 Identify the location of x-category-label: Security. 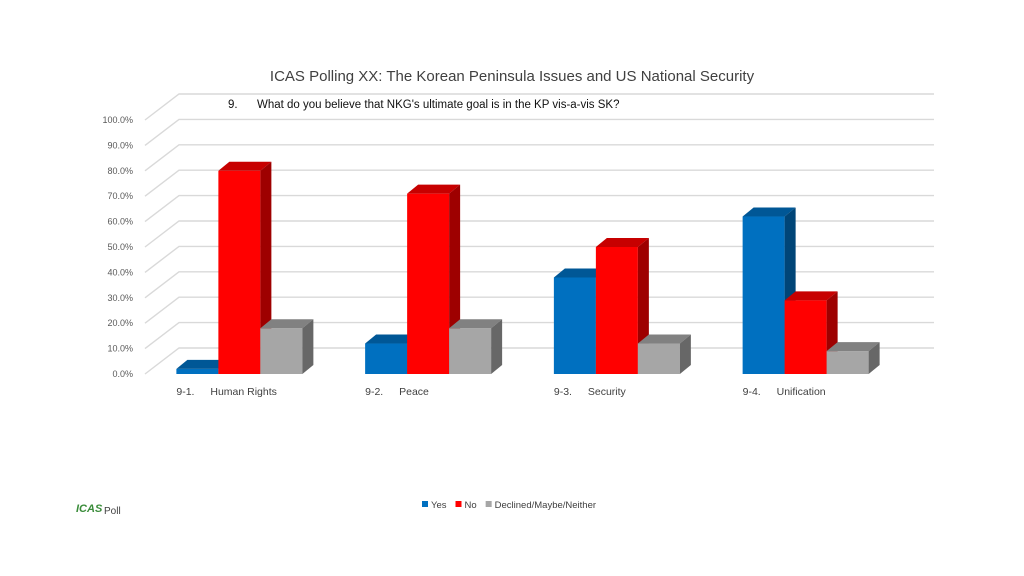
(607, 392).